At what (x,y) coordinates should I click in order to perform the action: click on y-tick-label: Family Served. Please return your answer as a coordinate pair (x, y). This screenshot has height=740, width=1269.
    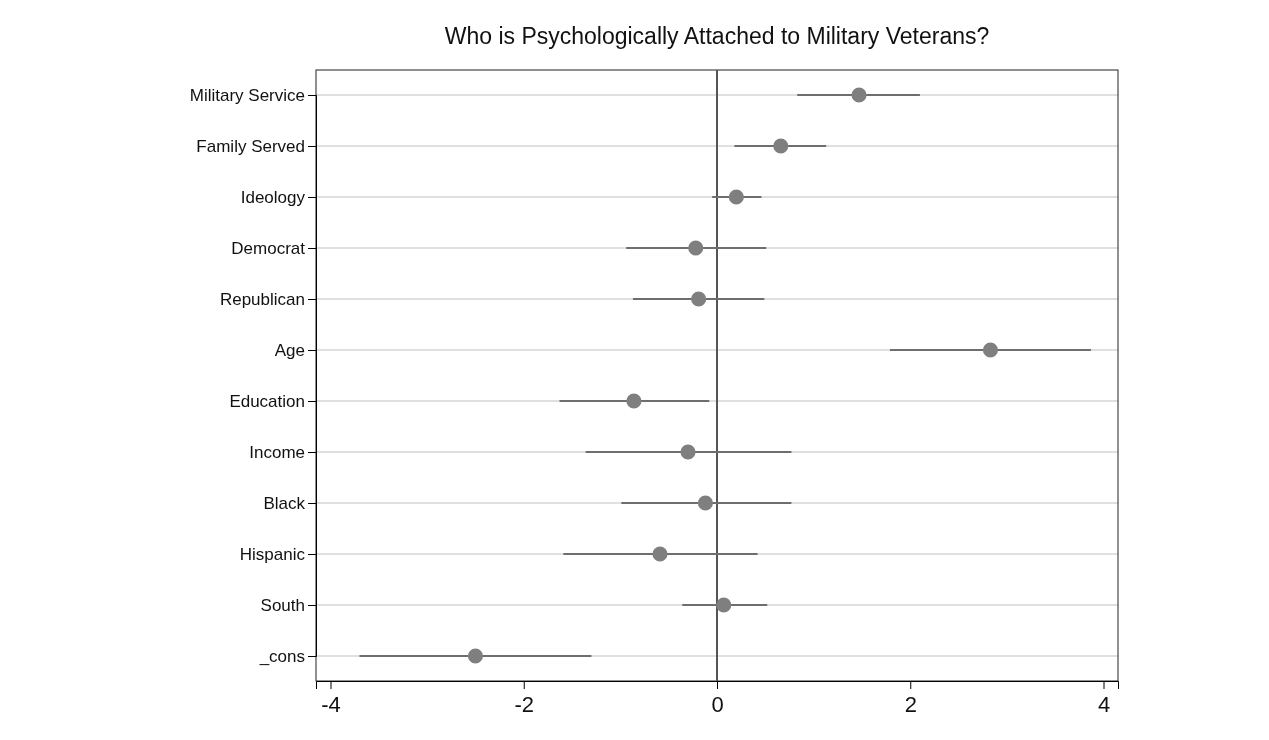
    Looking at the image, I should click on (250, 146).